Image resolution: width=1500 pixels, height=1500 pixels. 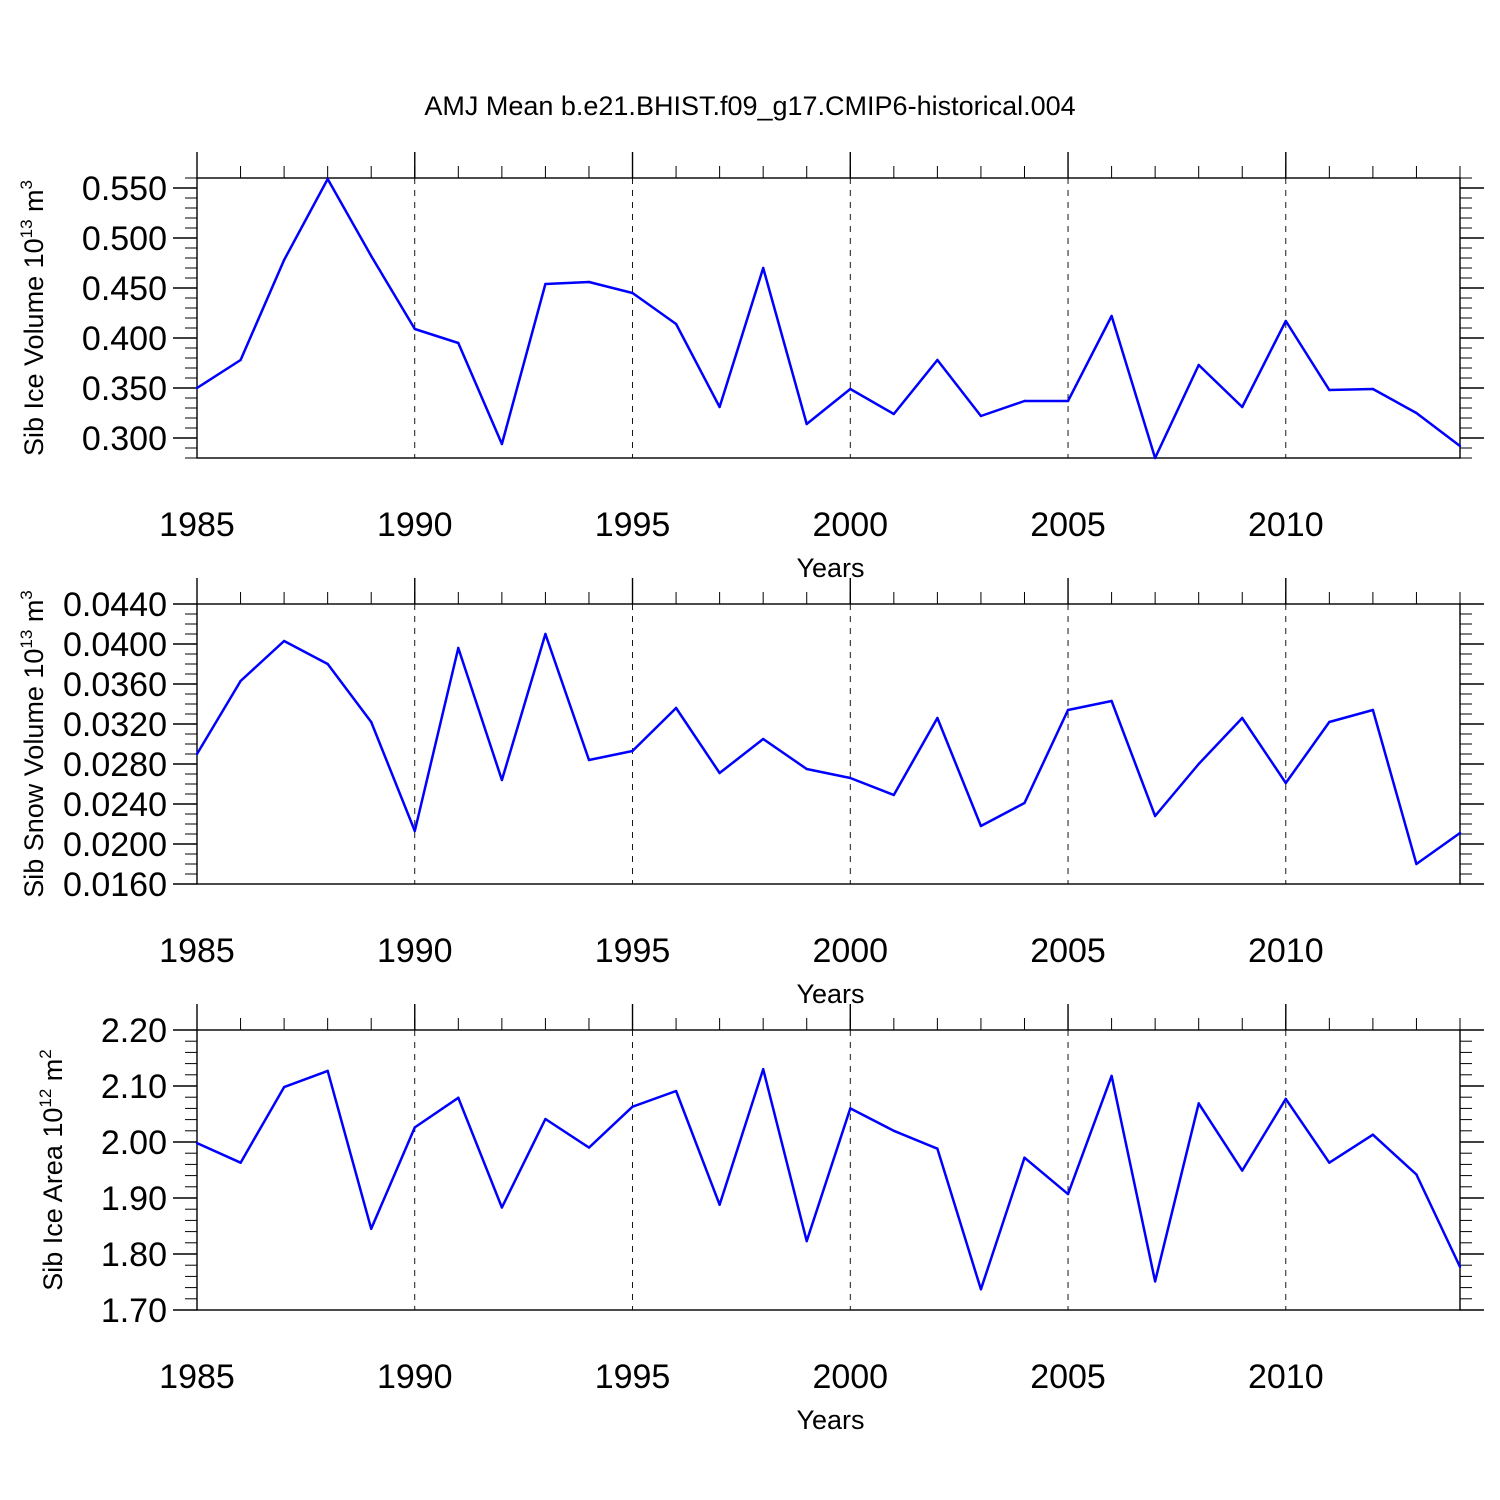 What do you see at coordinates (115, 605) in the screenshot?
I see `y-tick-label: 0.0440` at bounding box center [115, 605].